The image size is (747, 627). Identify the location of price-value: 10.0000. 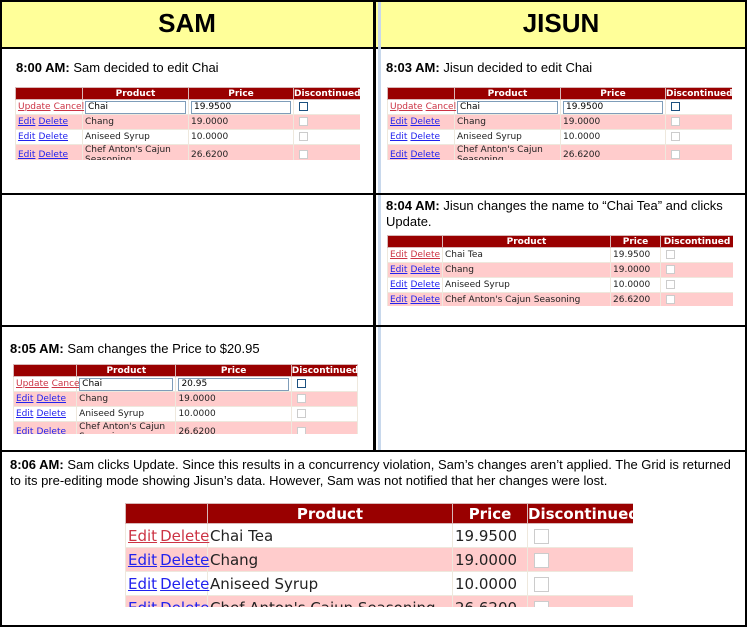
(197, 414).